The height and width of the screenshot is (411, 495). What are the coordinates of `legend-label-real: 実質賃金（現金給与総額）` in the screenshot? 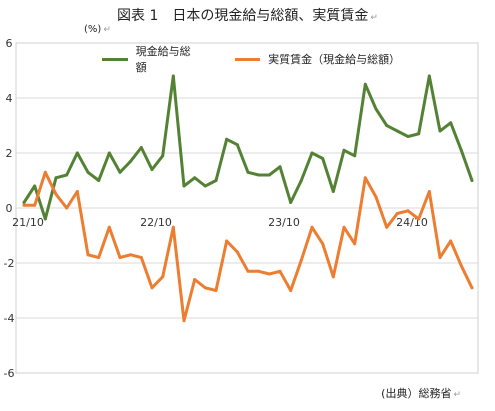 It's located at (334, 59).